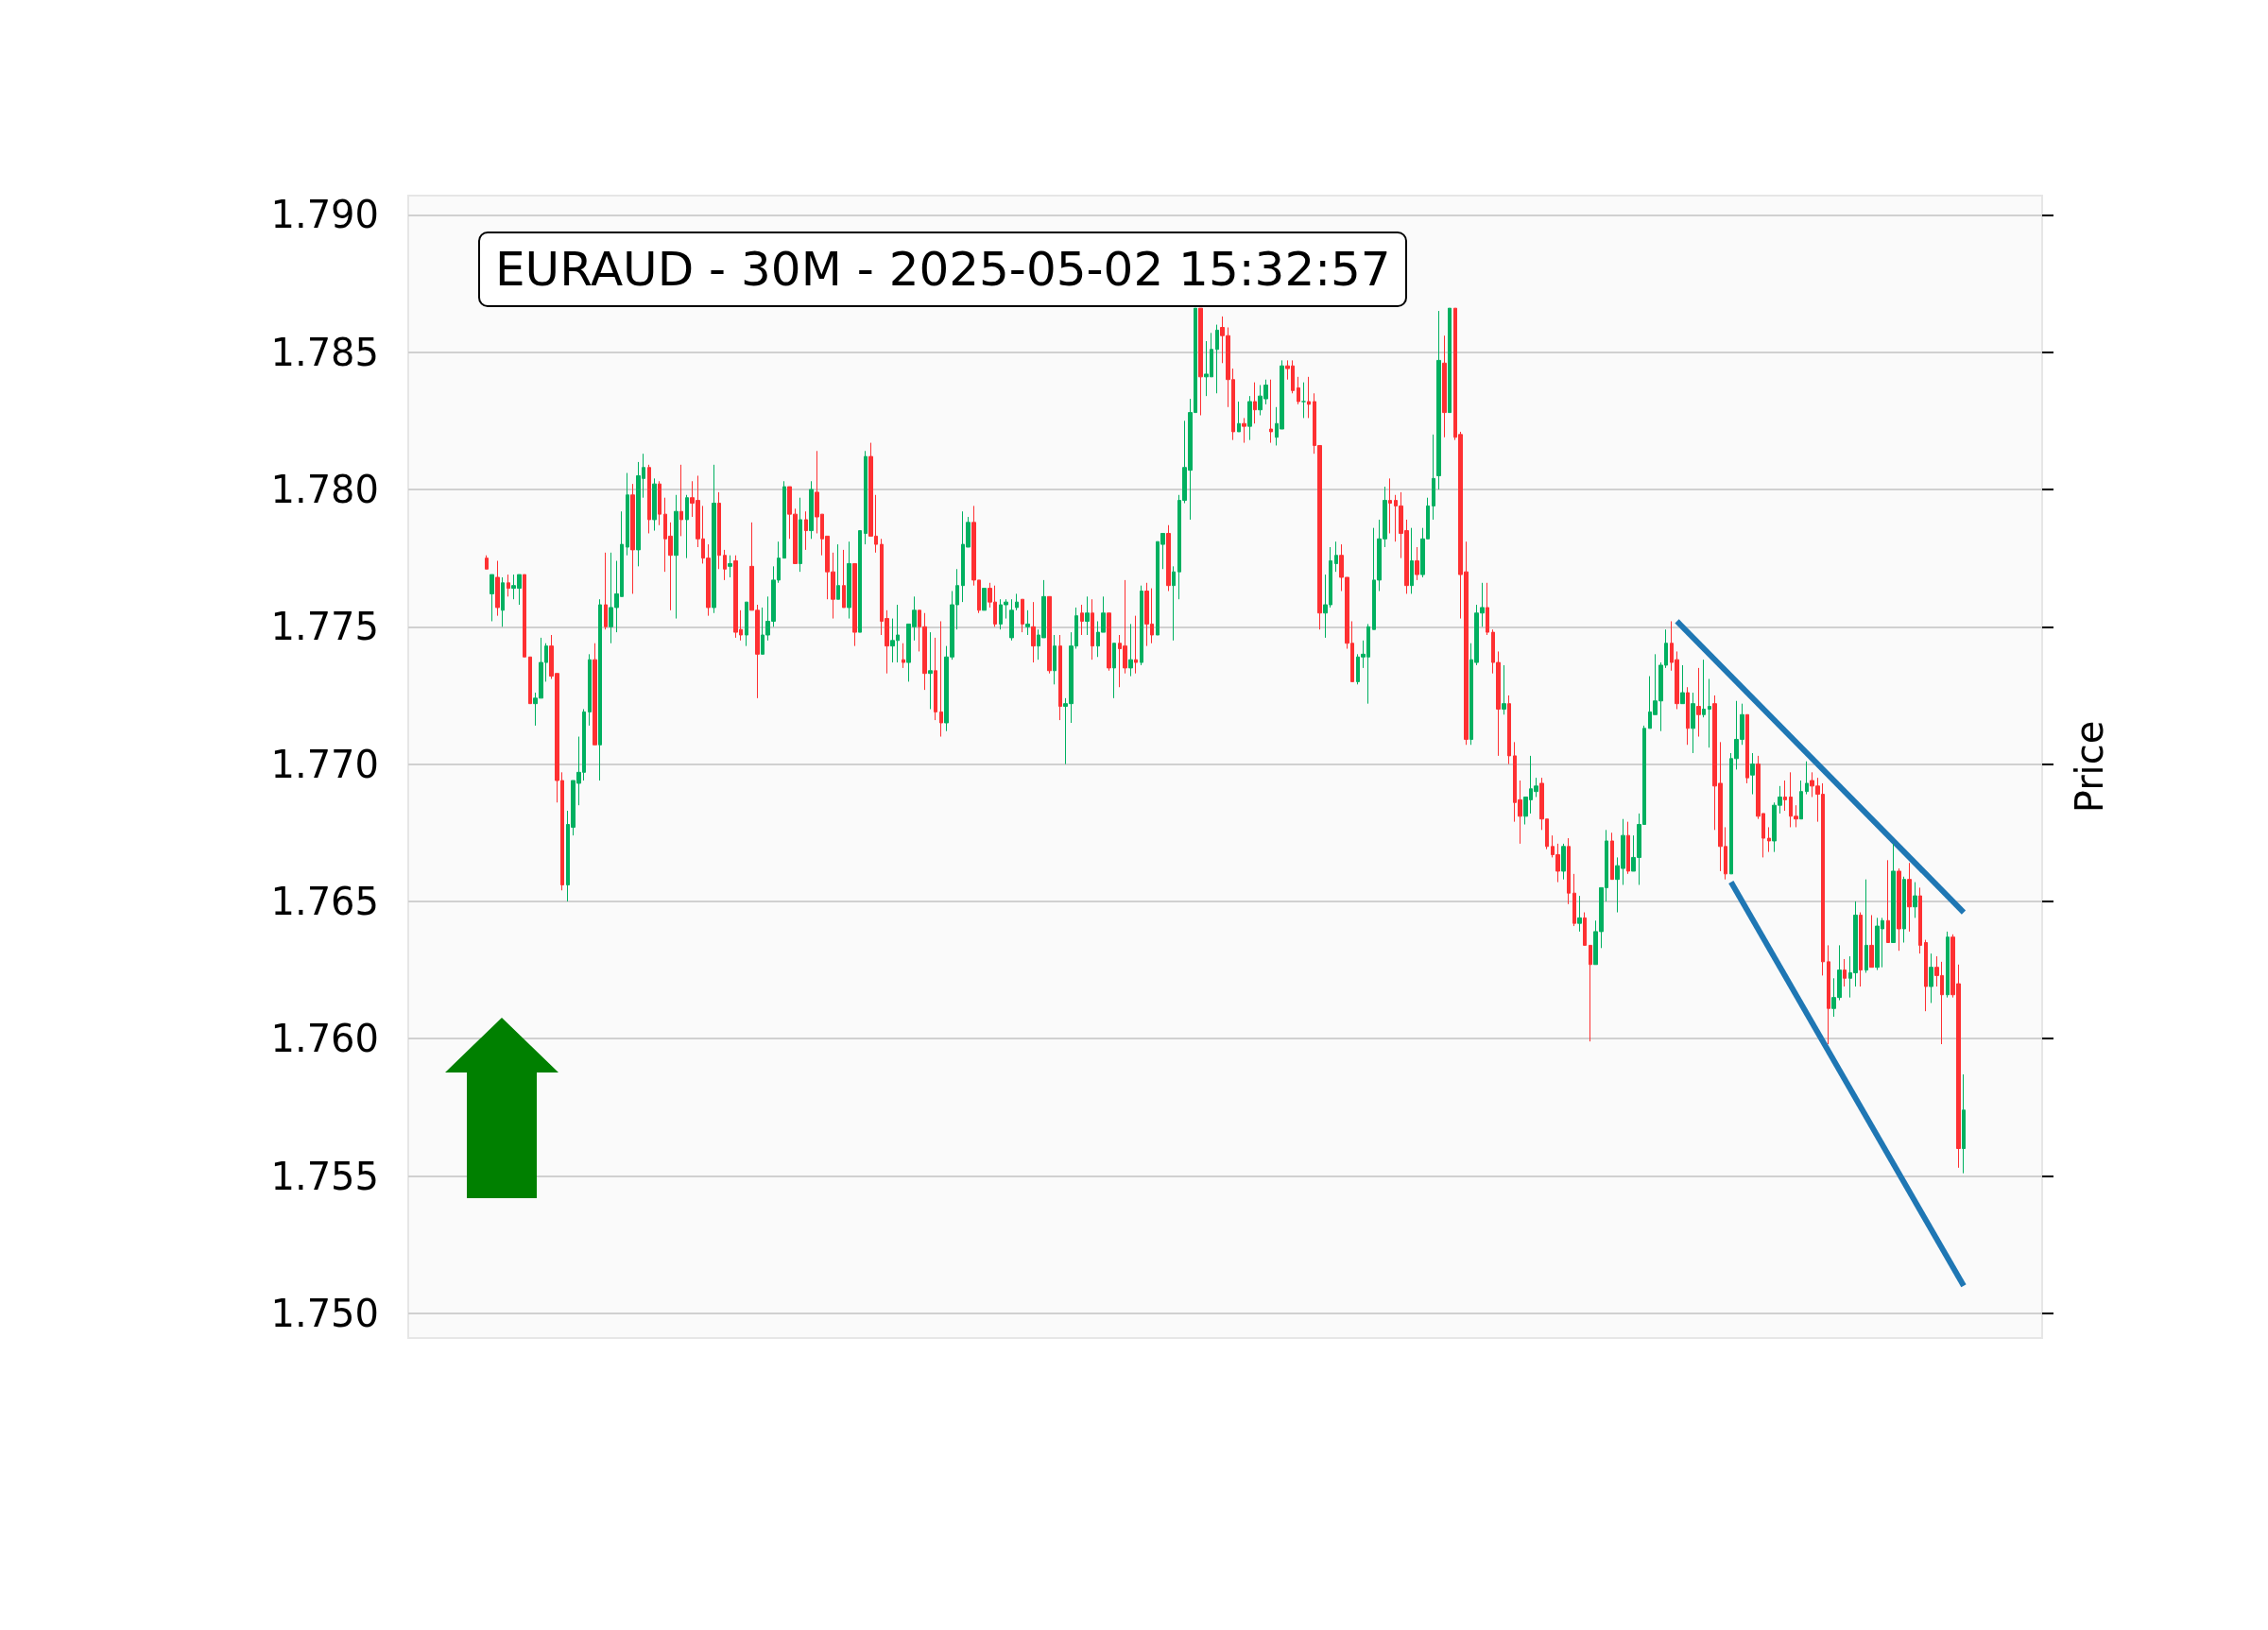 The image size is (2268, 1630). I want to click on text: EURAUD - 30M - 2025-05-02 15:32:57, so click(943, 269).